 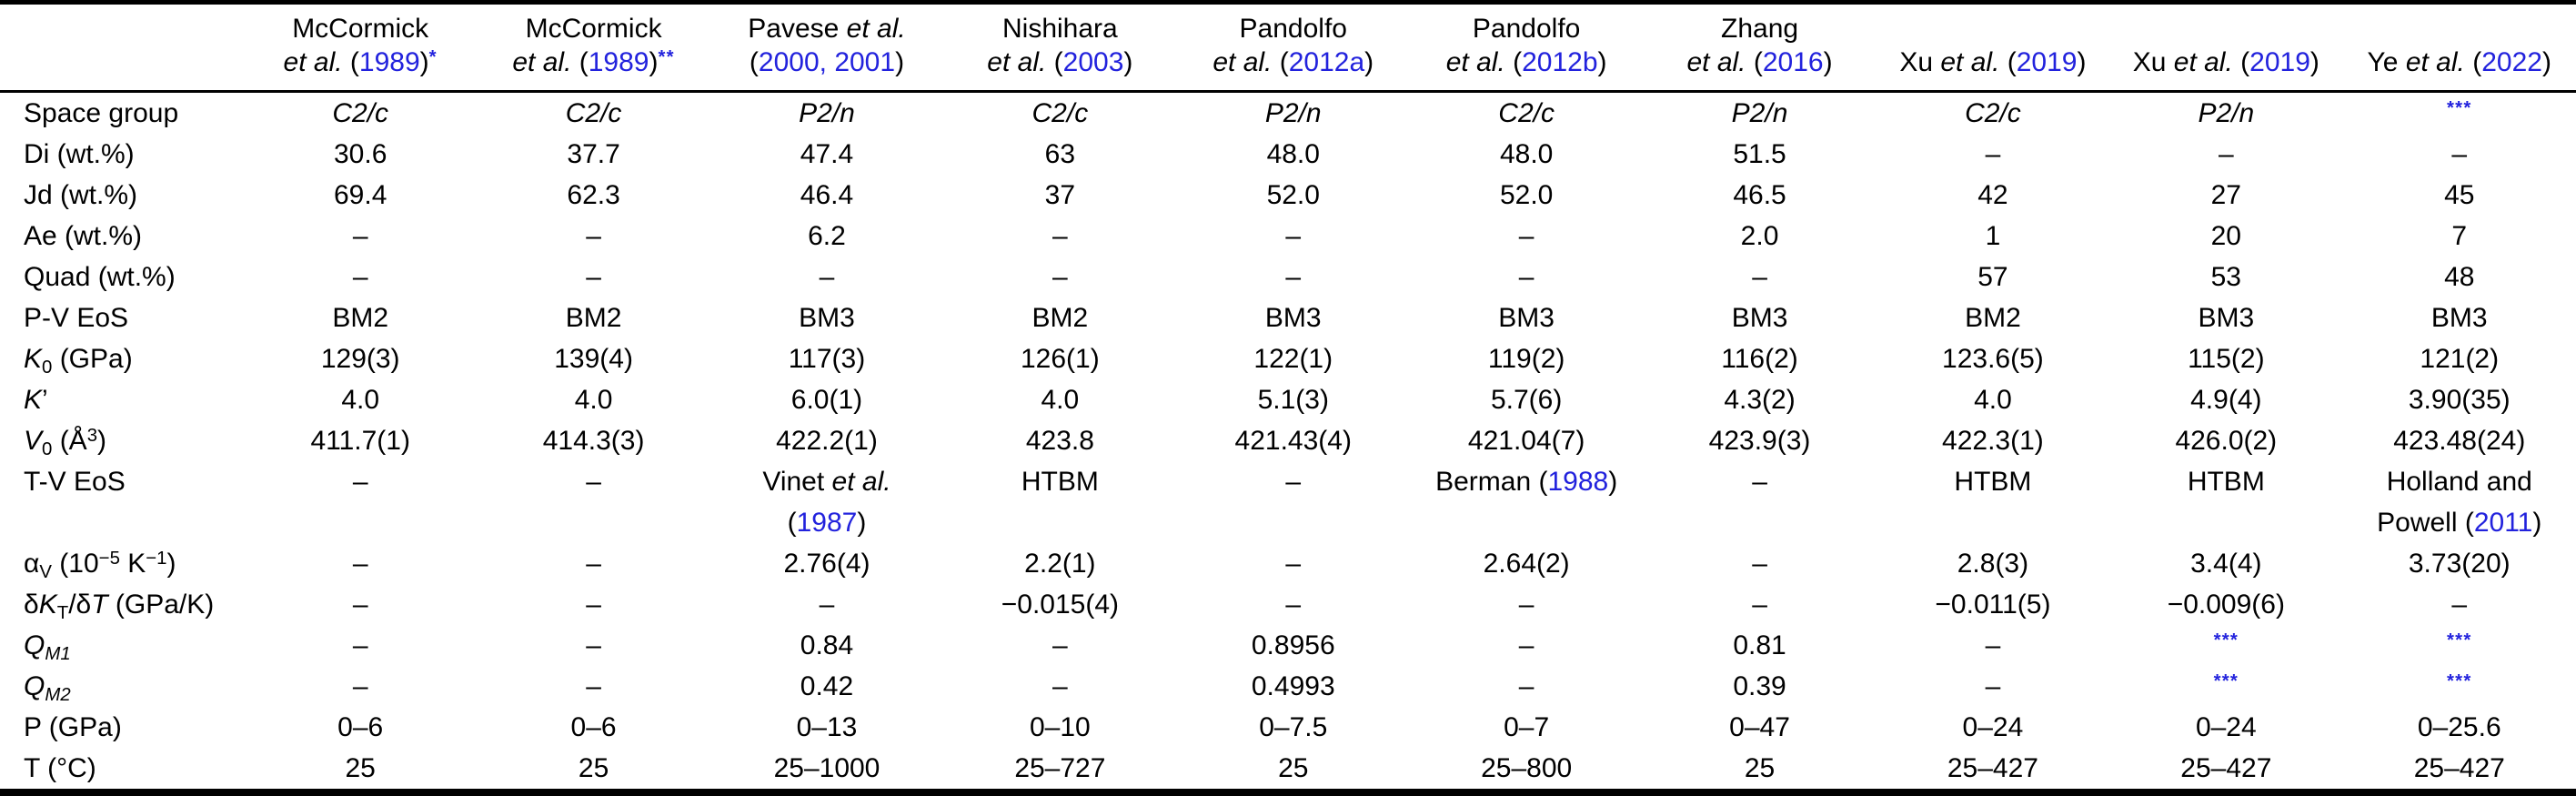 I want to click on cell-qm1-mccormick-1989-b: –, so click(x=593, y=645).